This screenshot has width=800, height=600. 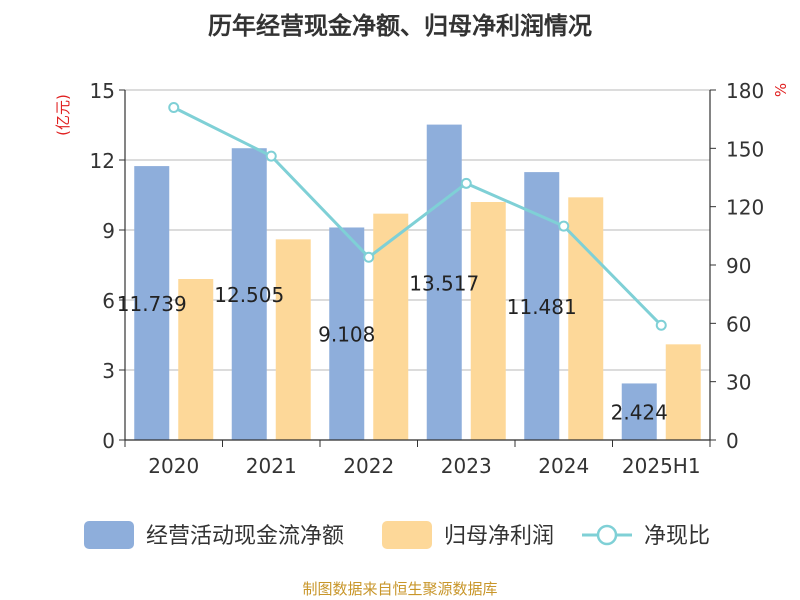 What do you see at coordinates (499, 536) in the screenshot?
I see `legend-label-net-profit: 归母净利润` at bounding box center [499, 536].